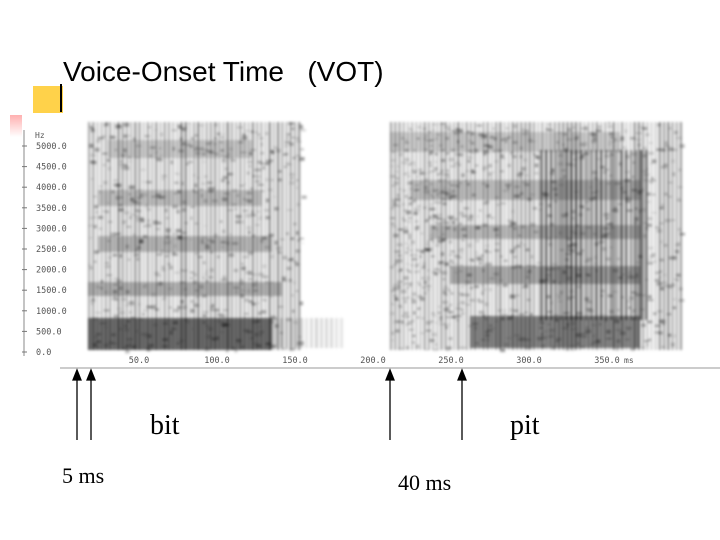  I want to click on y-tick-label: 1000.0, so click(51, 312).